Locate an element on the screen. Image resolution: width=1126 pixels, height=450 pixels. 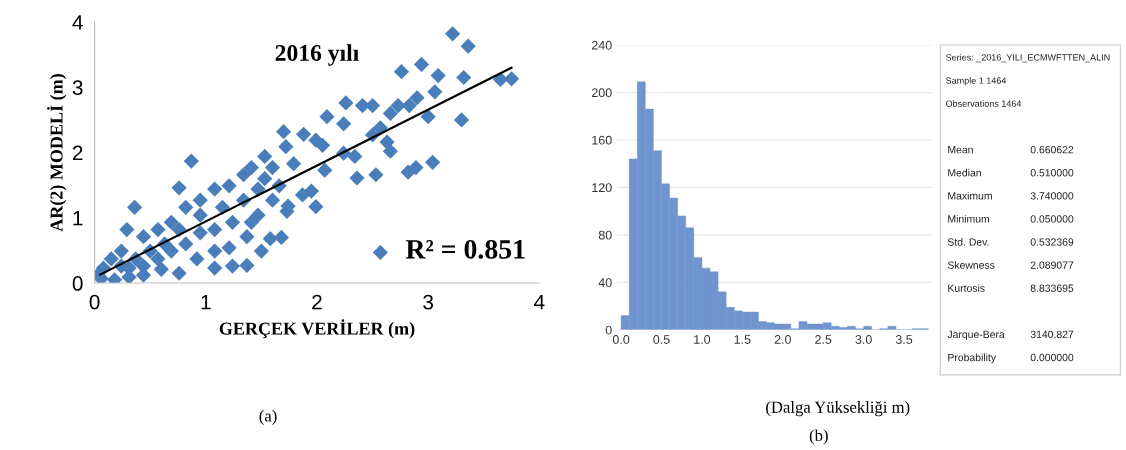
text: (b) is located at coordinates (818, 437).